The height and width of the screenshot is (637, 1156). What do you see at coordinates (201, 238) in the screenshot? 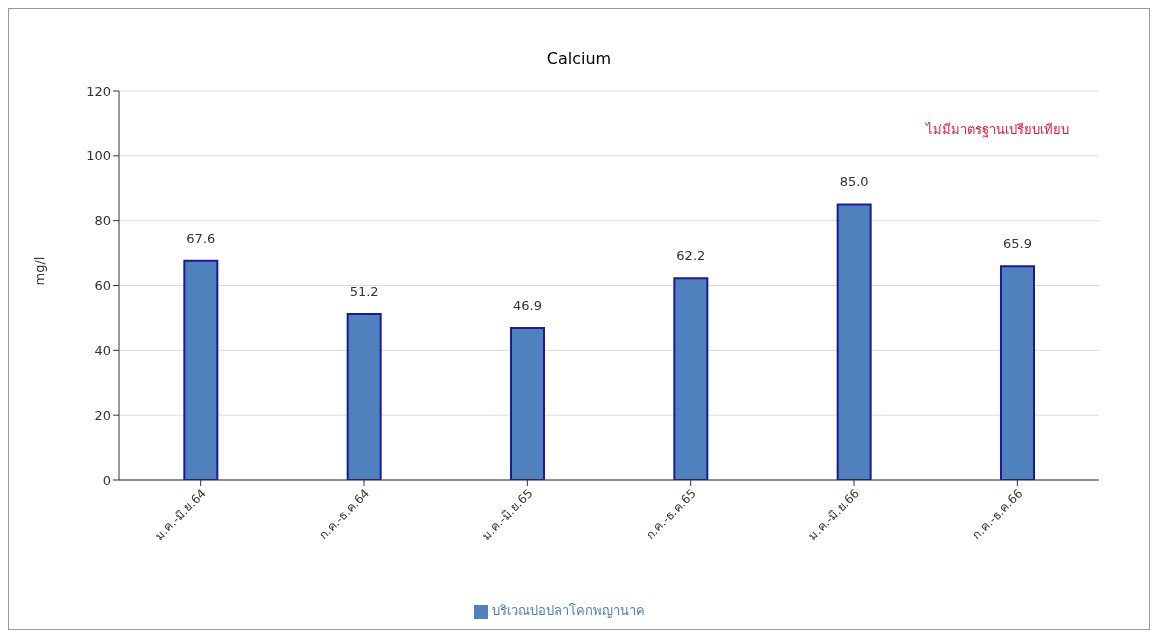
I see `data-label: 67.6` at bounding box center [201, 238].